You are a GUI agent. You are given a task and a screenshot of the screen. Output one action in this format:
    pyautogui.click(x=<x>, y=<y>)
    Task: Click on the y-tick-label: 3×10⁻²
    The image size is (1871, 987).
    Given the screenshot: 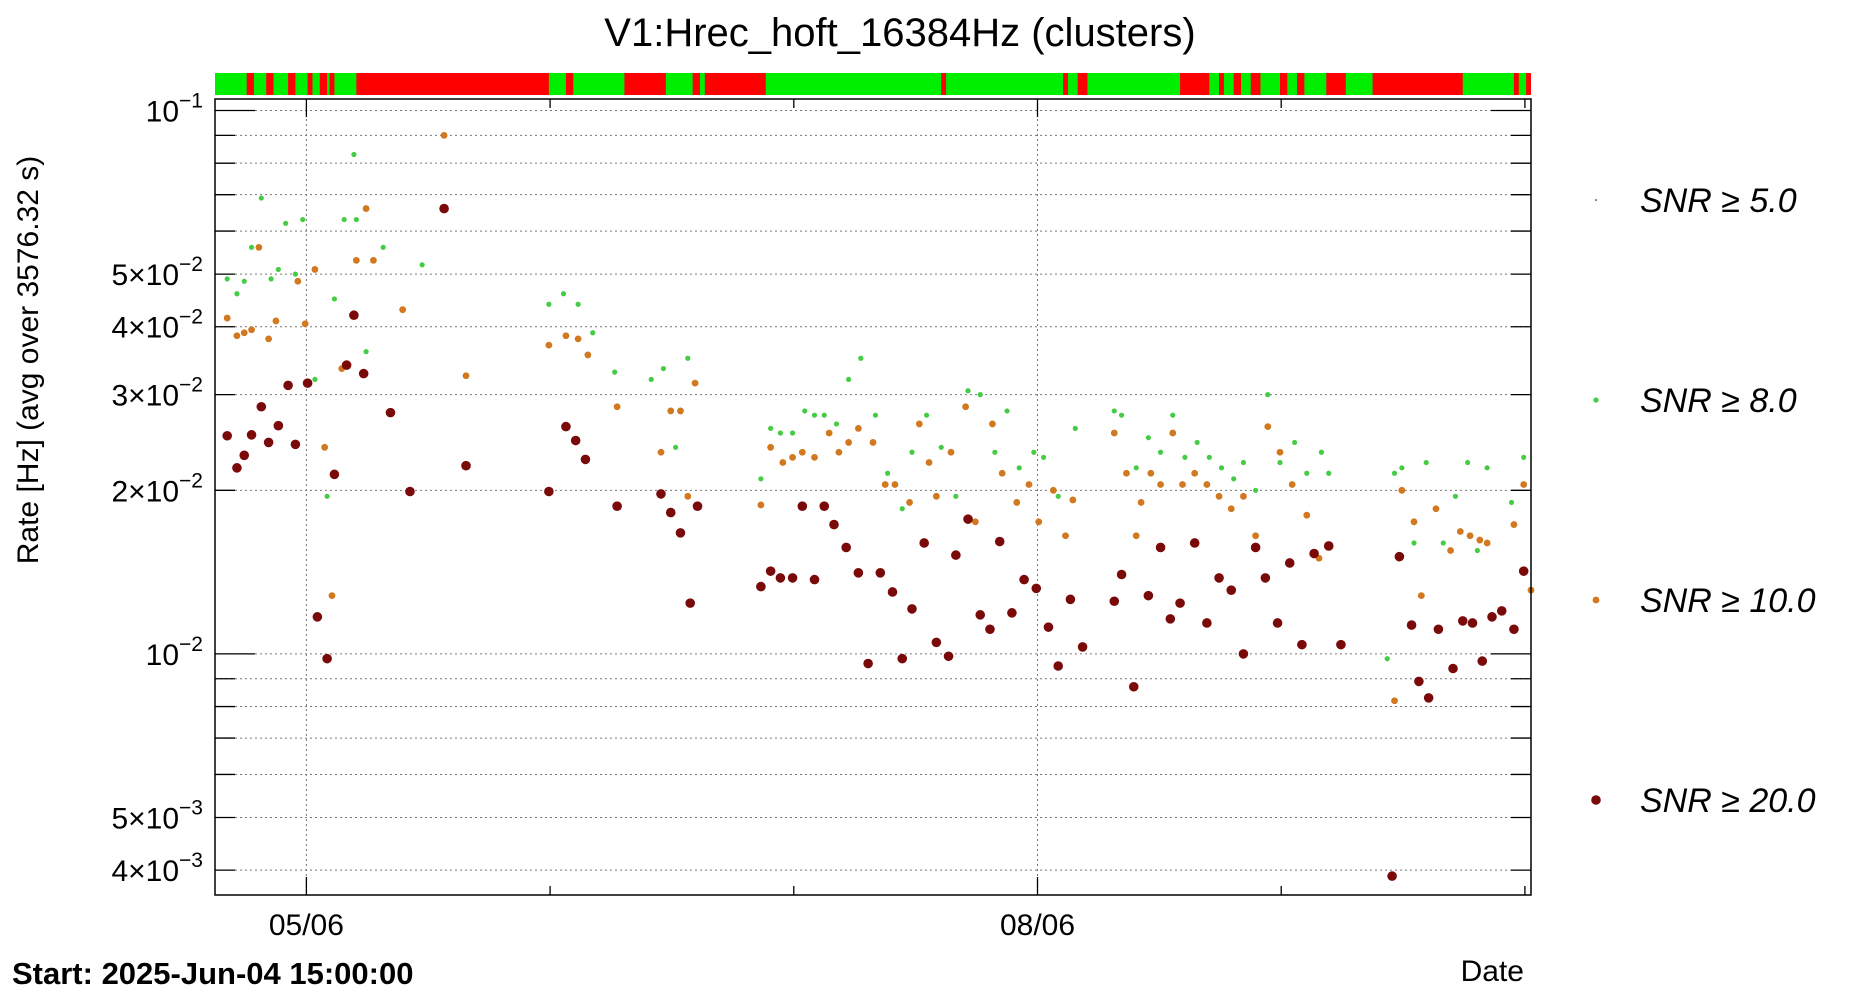 What is the action you would take?
    pyautogui.click(x=157, y=393)
    